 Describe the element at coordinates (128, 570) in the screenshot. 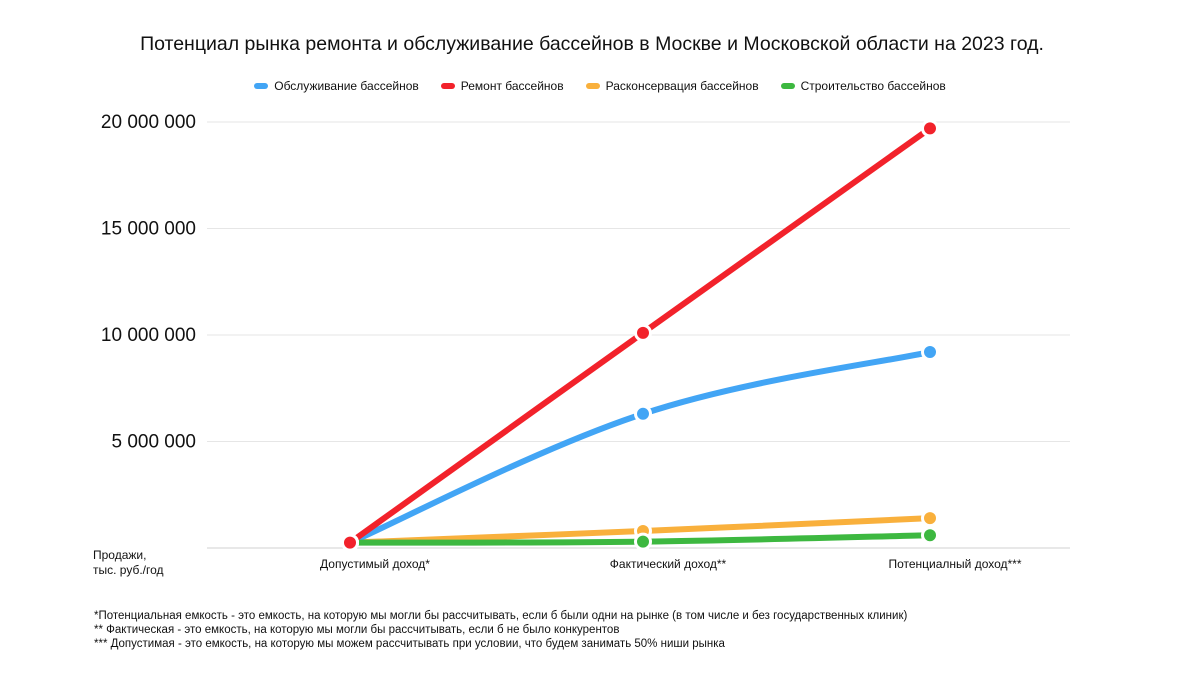

I see `y-axis-label-line: тыс. руб./год` at that location.